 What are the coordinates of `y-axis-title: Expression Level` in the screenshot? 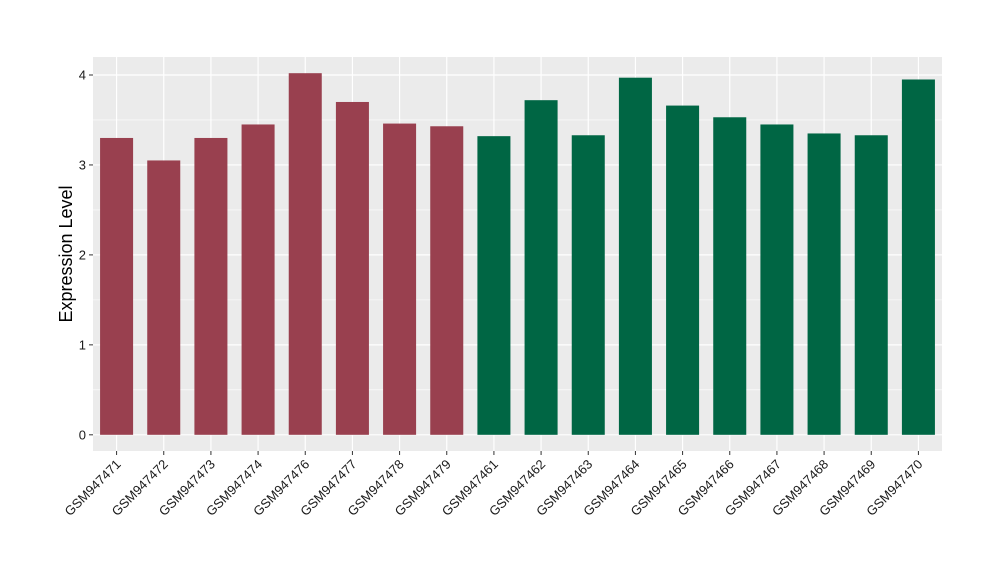 It's located at (66, 253).